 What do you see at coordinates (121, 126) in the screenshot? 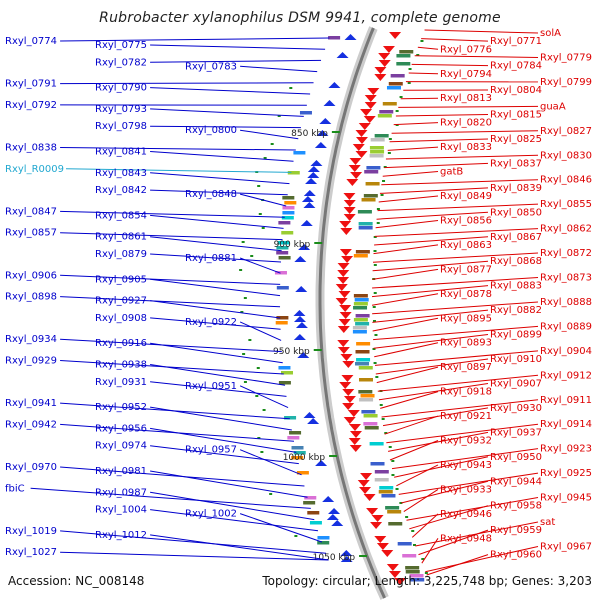
I see `left-gene-label: Rxyl_0798` at bounding box center [121, 126].